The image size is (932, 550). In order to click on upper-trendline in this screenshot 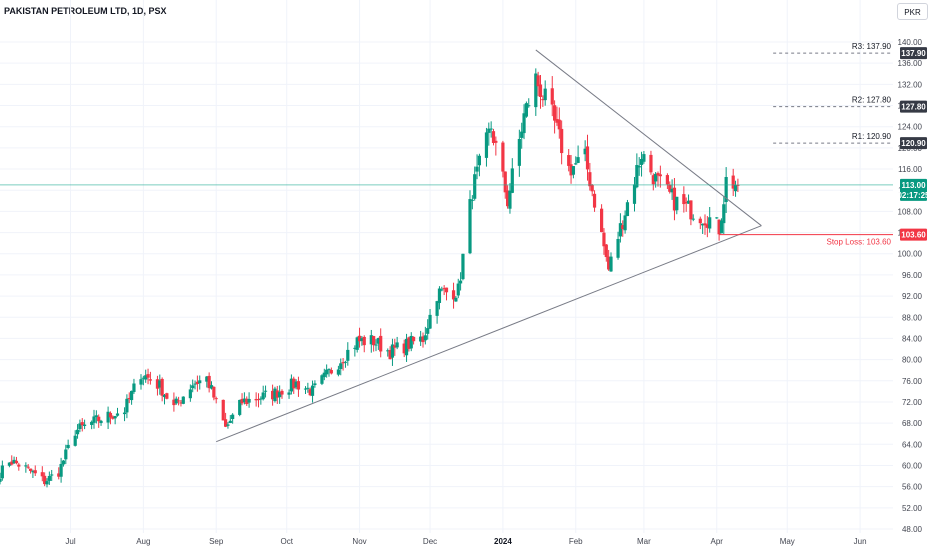, I will do `click(648, 138)`.